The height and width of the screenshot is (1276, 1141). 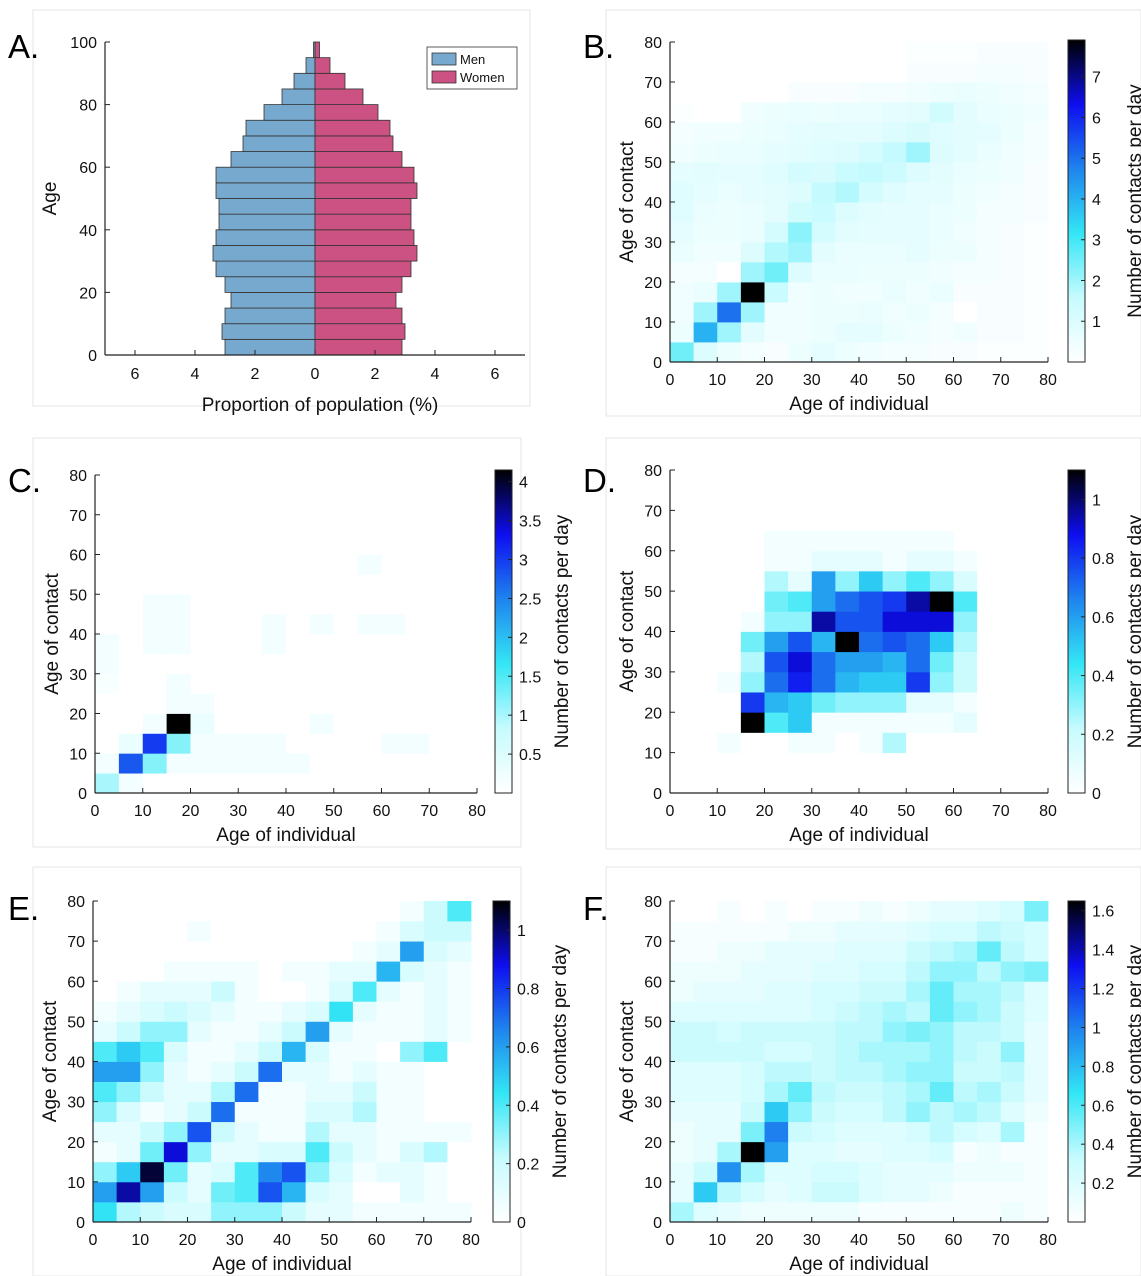 What do you see at coordinates (1096, 794) in the screenshot?
I see `colorbar-tick-label: 0` at bounding box center [1096, 794].